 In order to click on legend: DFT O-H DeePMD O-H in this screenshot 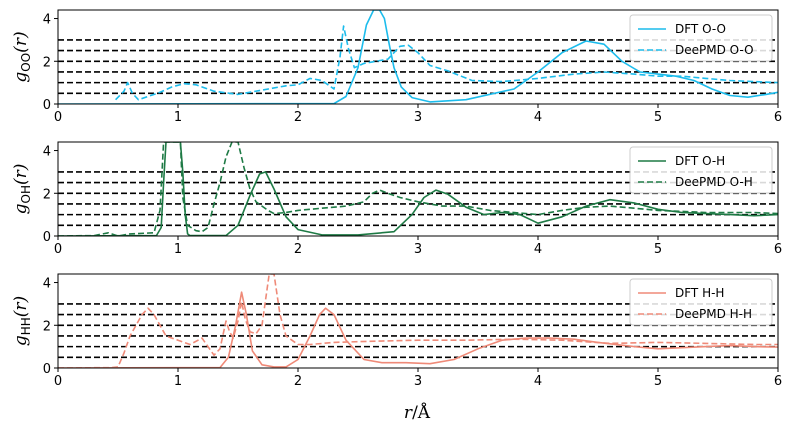, I will do `click(701, 170)`.